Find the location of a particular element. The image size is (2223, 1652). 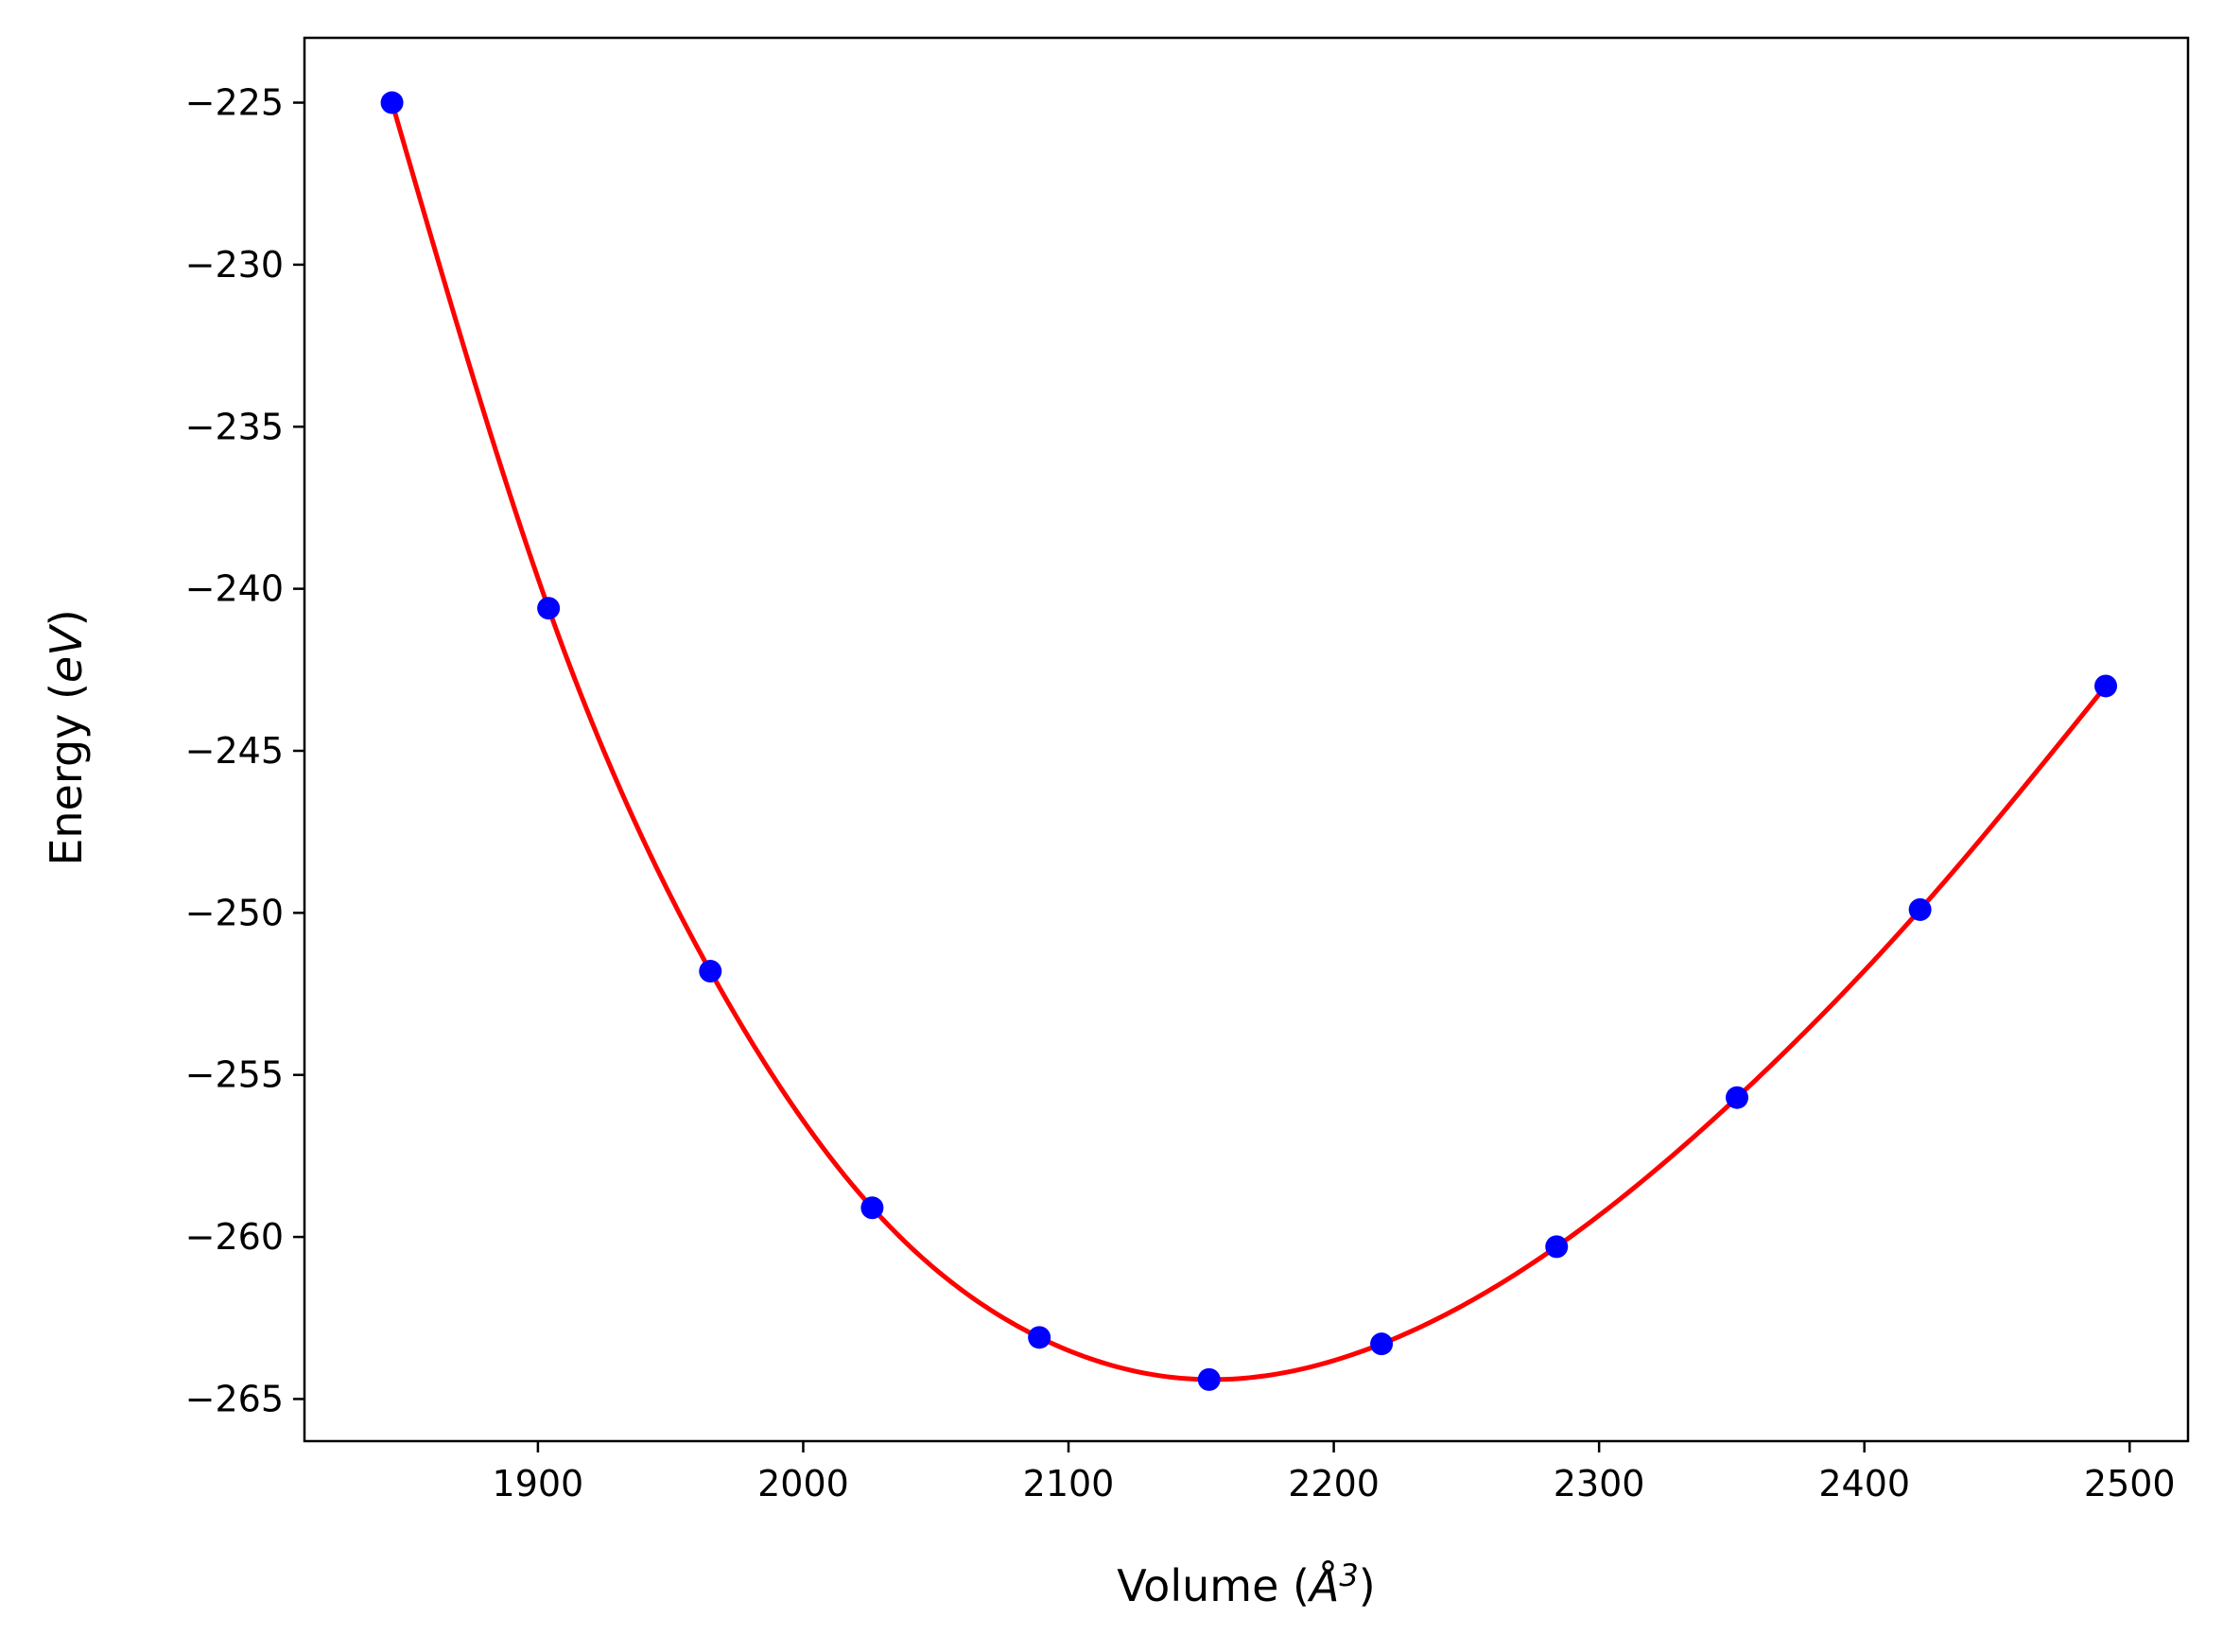

y-tick-label: −230 is located at coordinates (235, 265).